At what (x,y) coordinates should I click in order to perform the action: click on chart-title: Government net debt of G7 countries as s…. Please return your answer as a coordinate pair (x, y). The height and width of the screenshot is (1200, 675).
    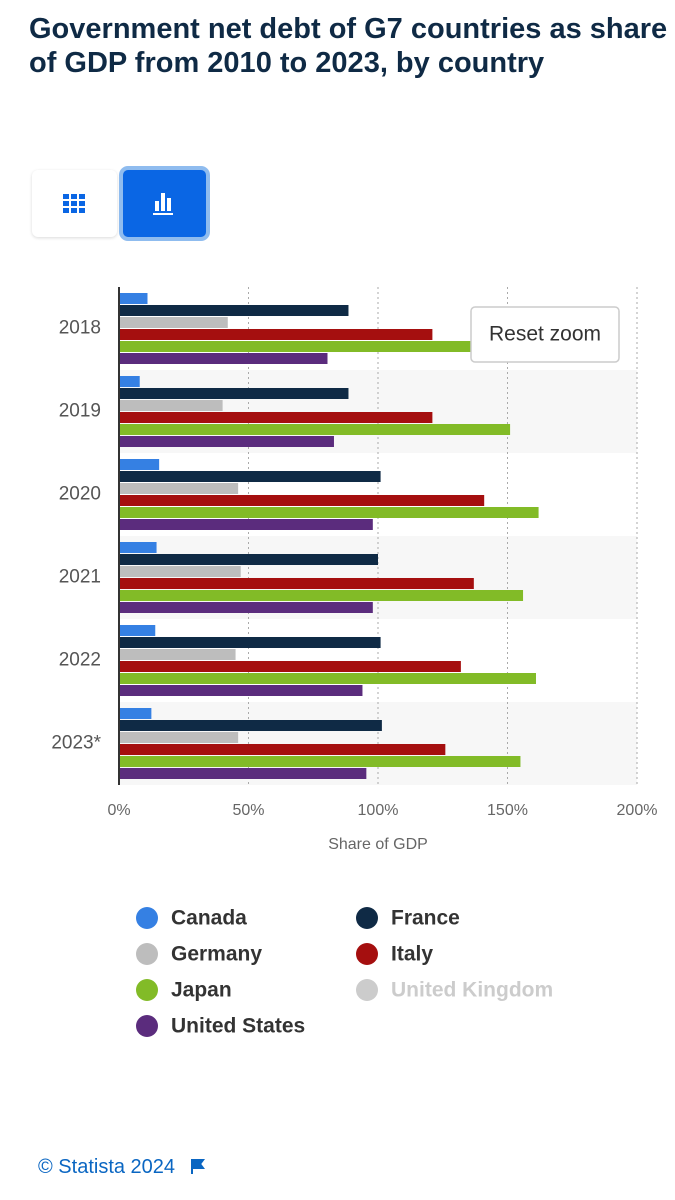
    Looking at the image, I should click on (348, 46).